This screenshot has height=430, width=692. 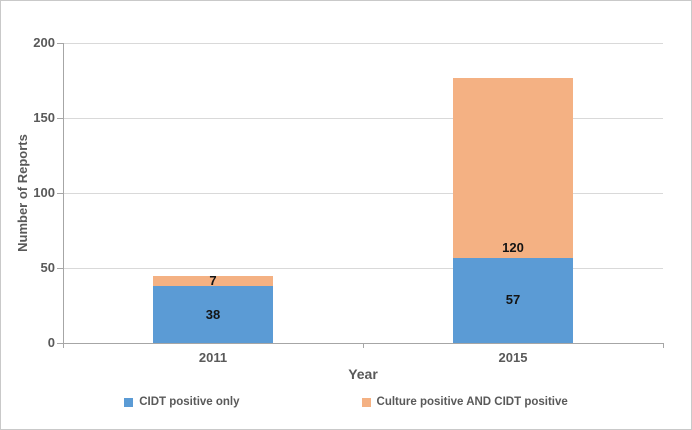 I want to click on y-tick-label: 50, so click(x=47, y=267).